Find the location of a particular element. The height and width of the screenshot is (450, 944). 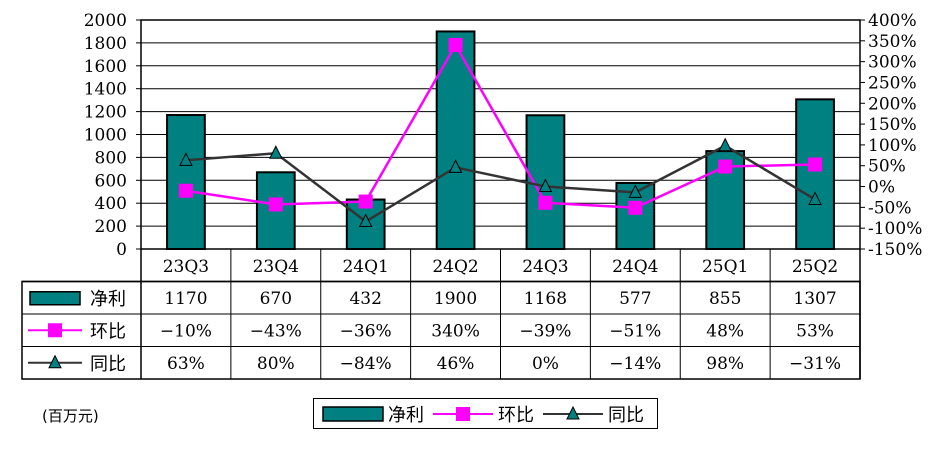

x-tick-label: 24Q3 is located at coordinates (545, 267).